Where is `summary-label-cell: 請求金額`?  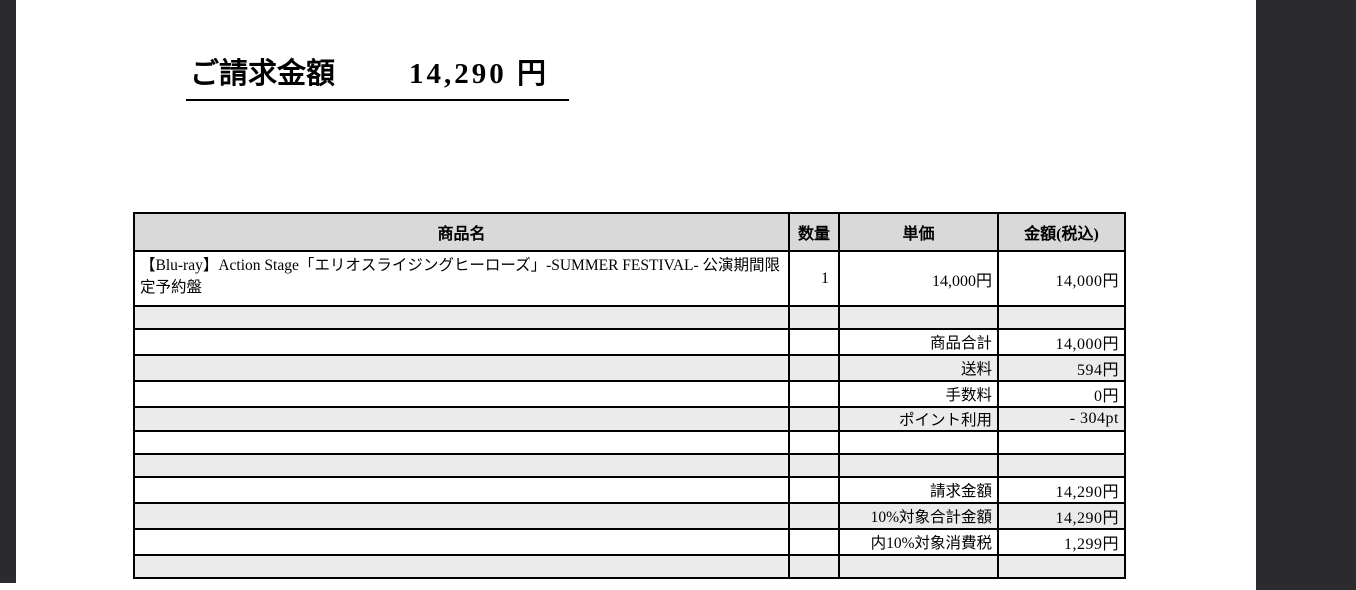 summary-label-cell: 請求金額 is located at coordinates (918, 490).